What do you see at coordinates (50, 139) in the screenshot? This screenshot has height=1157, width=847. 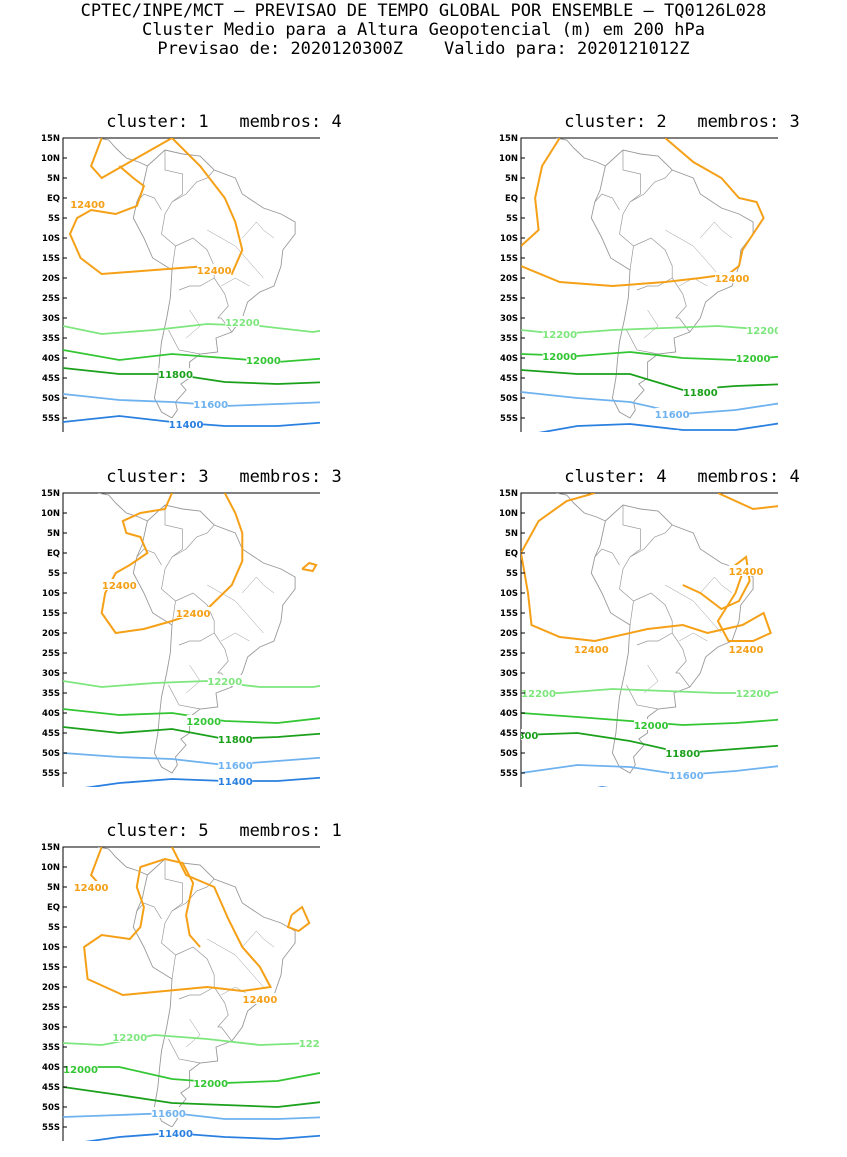 I see `lat-label: 15N` at bounding box center [50, 139].